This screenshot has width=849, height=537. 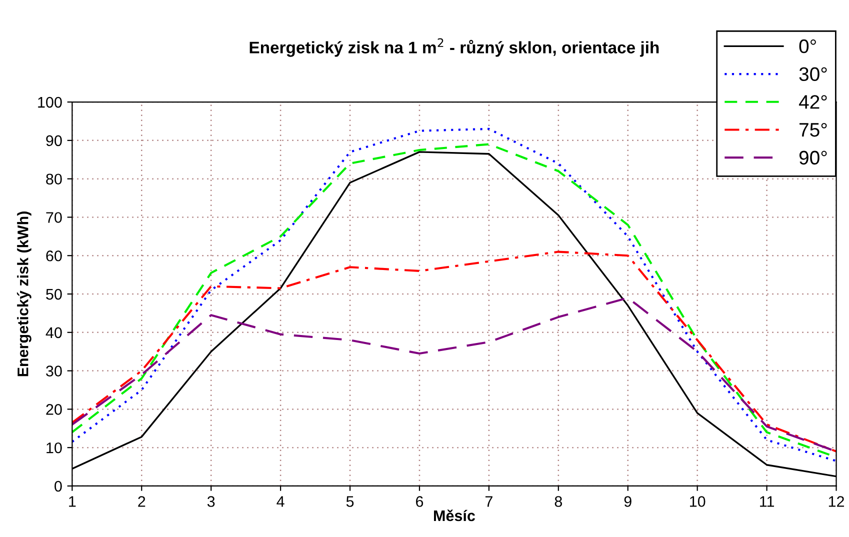 I want to click on y-tick-label: 40, so click(x=54, y=332).